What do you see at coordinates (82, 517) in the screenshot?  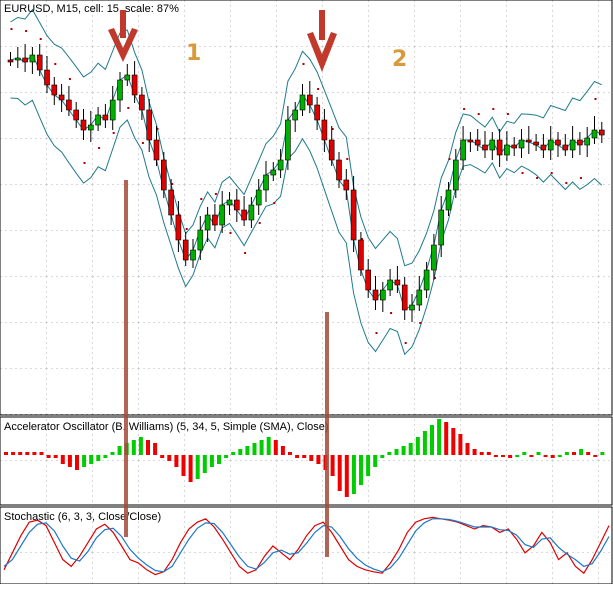 I see `stoch-panel-title: Stochastic (6, 3, 3, Close/Close)` at bounding box center [82, 517].